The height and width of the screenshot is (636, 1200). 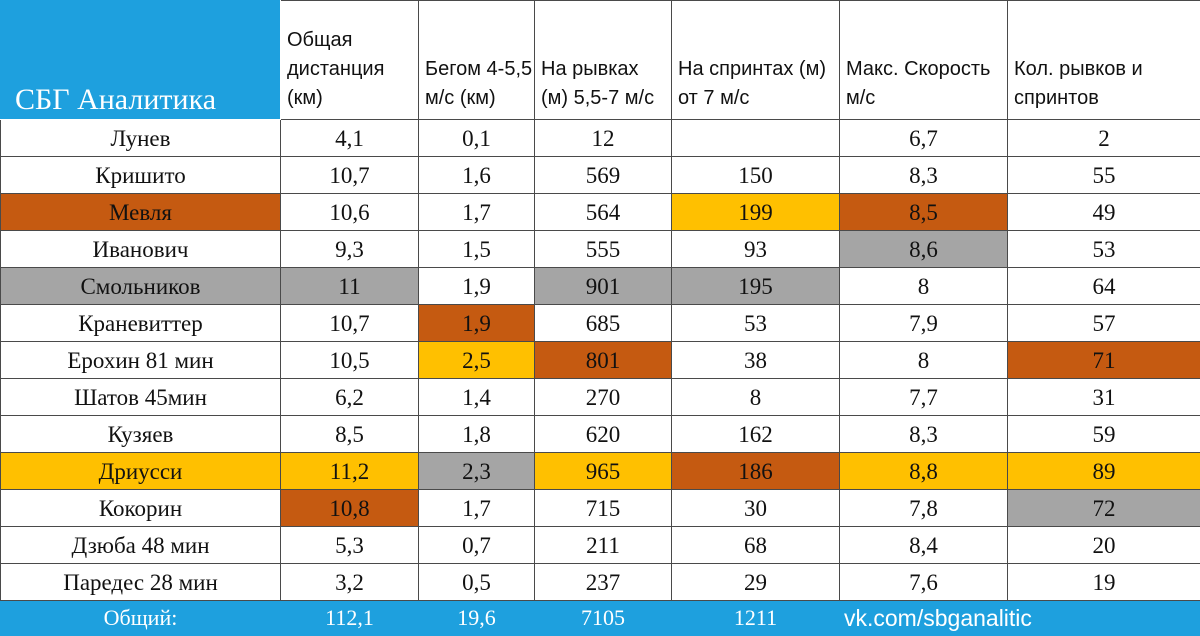 I want to click on table-cell: 10,5, so click(x=350, y=360).